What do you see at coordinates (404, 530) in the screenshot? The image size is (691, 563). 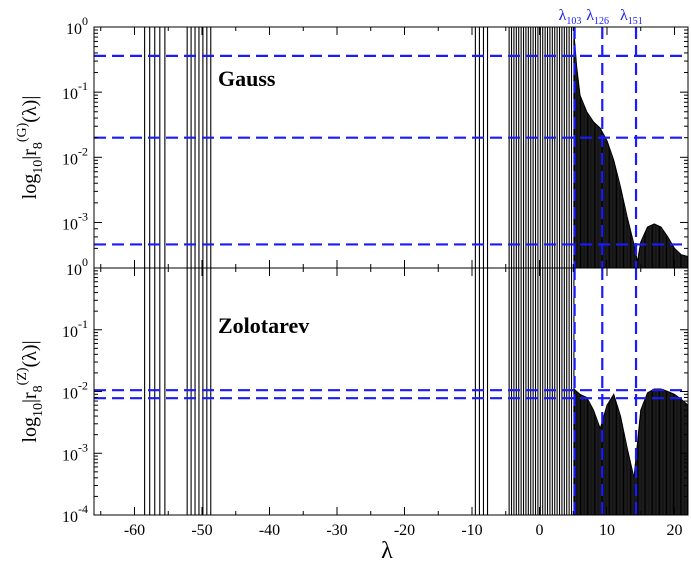 I see `x-tick-label: -20` at bounding box center [404, 530].